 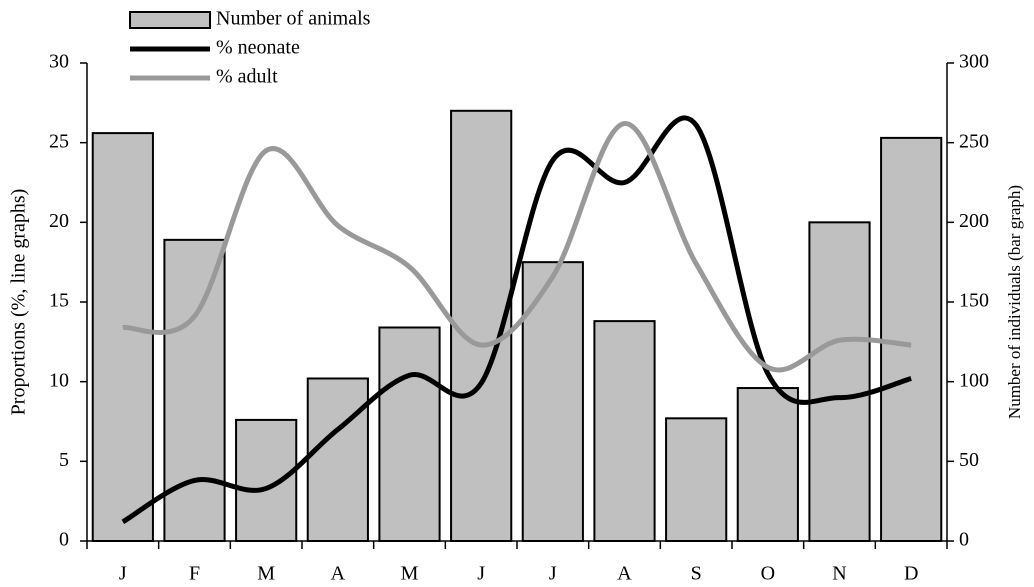 I want to click on legend-label: % neonate, so click(x=258, y=48).